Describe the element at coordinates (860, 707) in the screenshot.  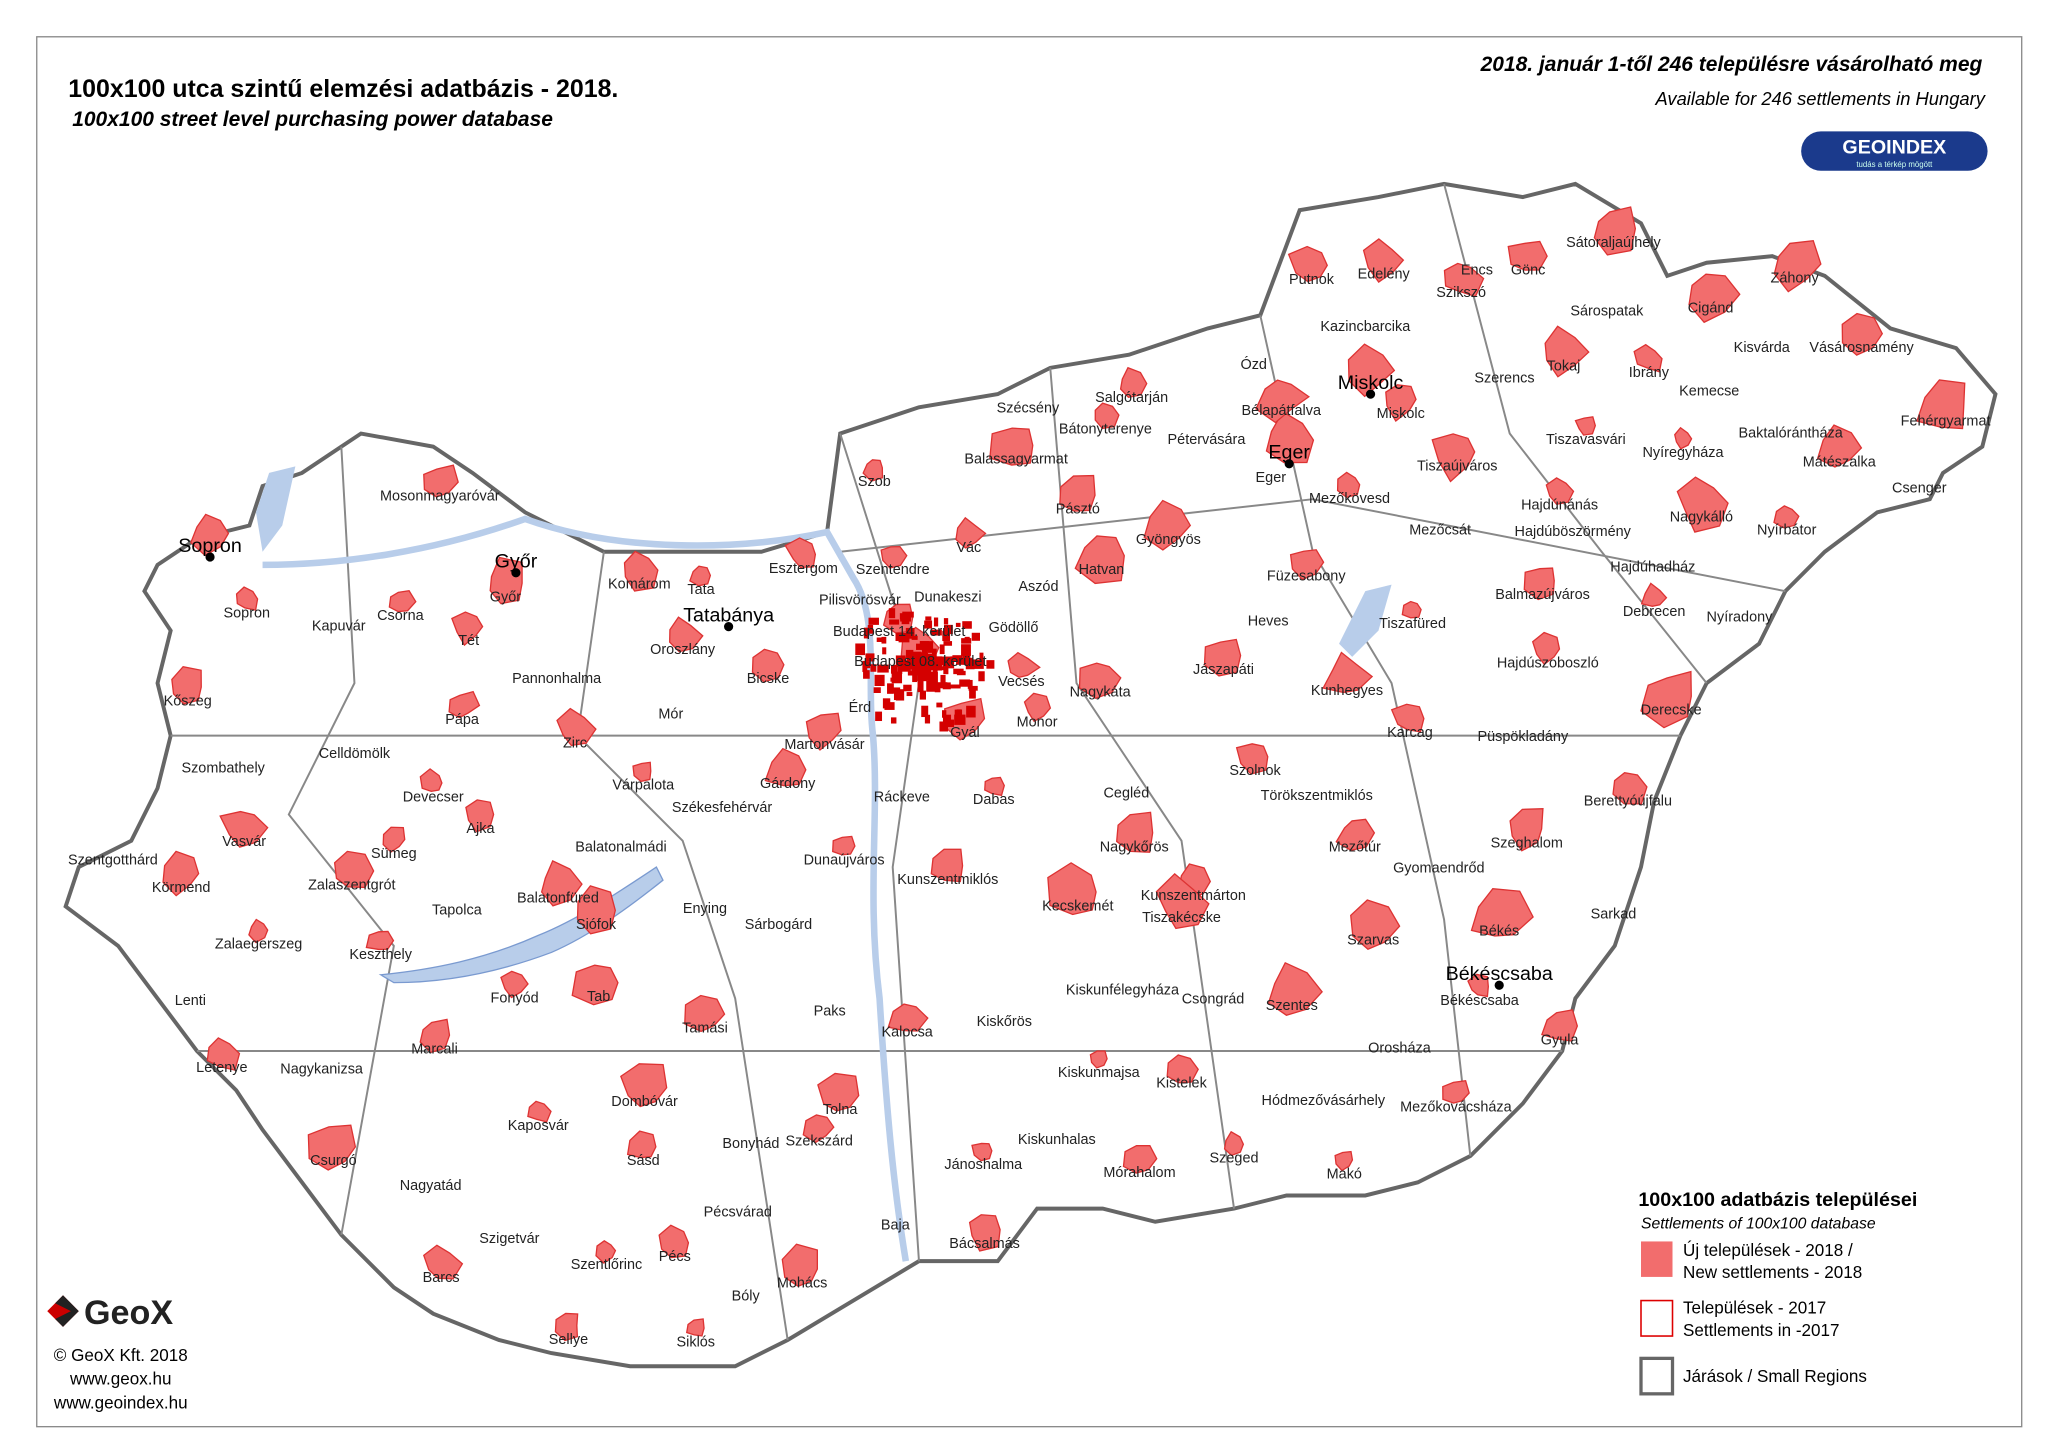
I see `place-label: Érd` at that location.